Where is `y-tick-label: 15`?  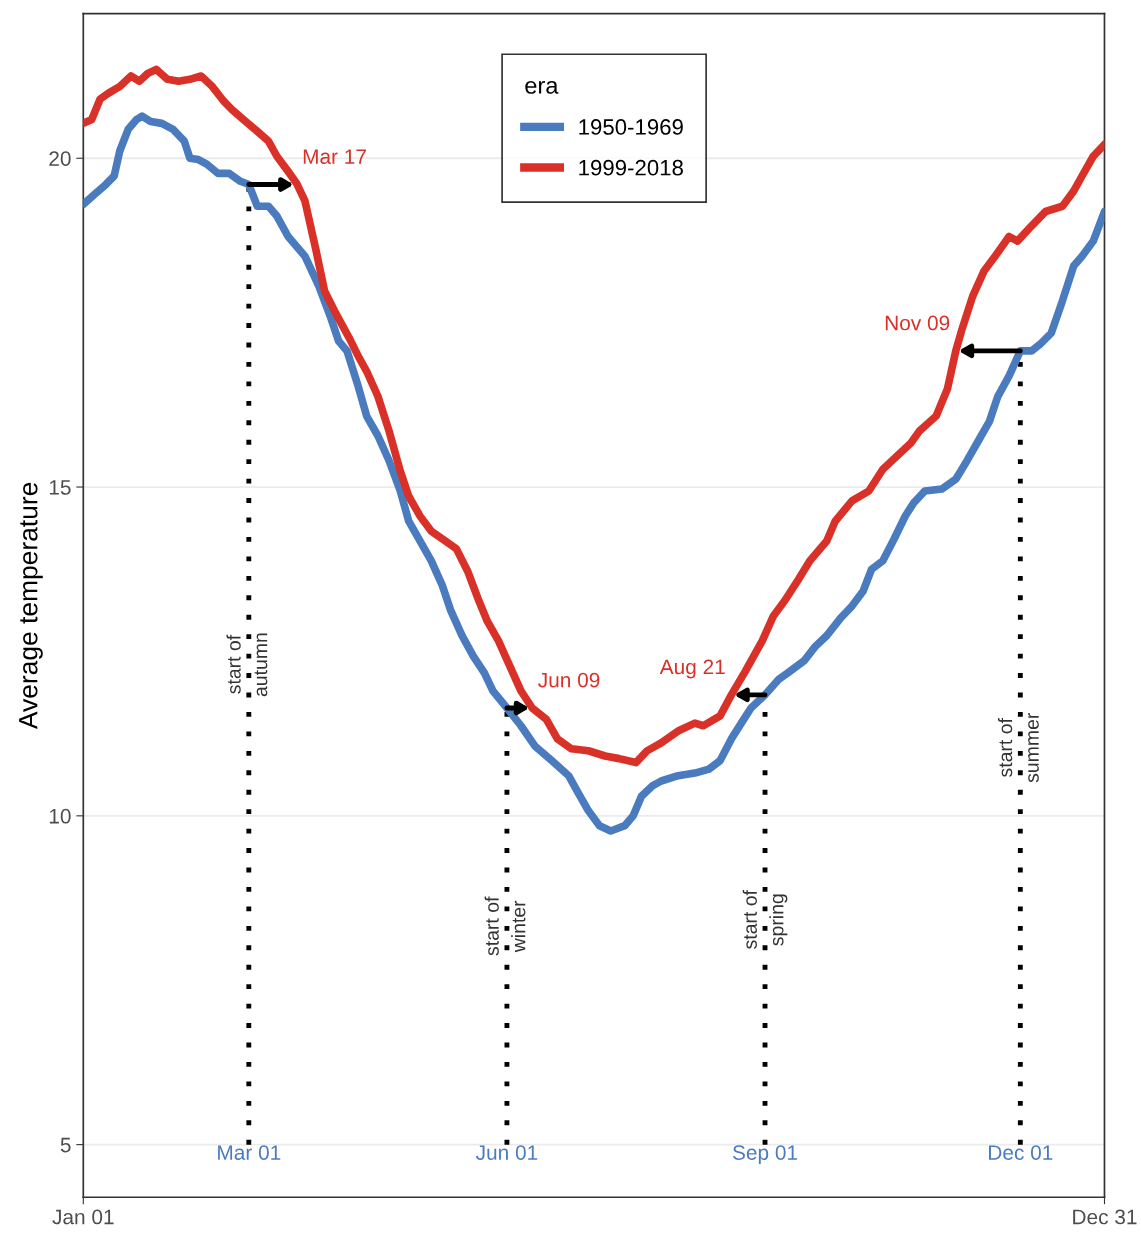
y-tick-label: 15 is located at coordinates (60, 487).